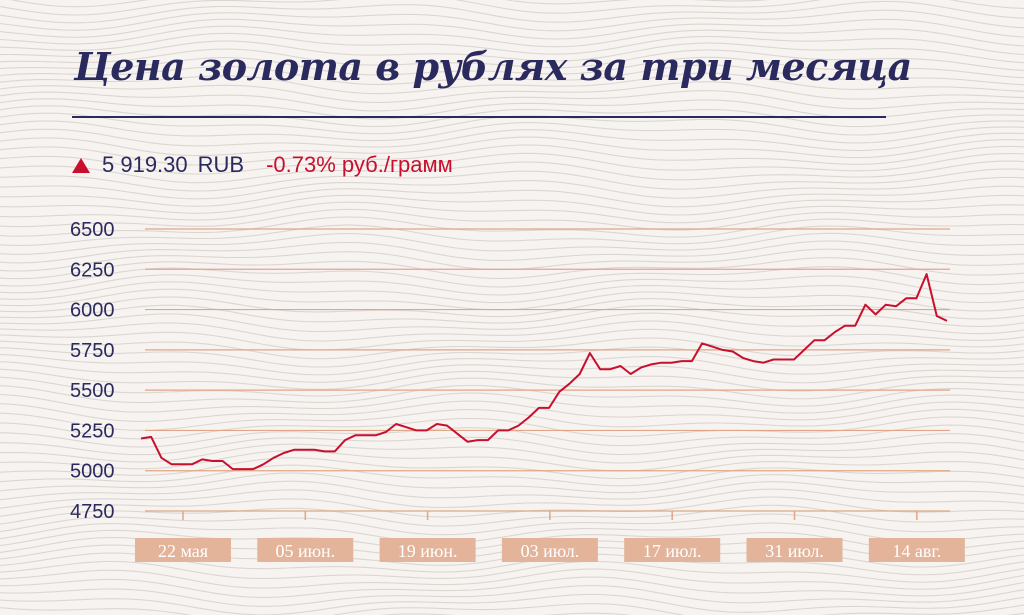 Image resolution: width=1024 pixels, height=615 pixels. What do you see at coordinates (92, 472) in the screenshot?
I see `y-tick-label: 5000` at bounding box center [92, 472].